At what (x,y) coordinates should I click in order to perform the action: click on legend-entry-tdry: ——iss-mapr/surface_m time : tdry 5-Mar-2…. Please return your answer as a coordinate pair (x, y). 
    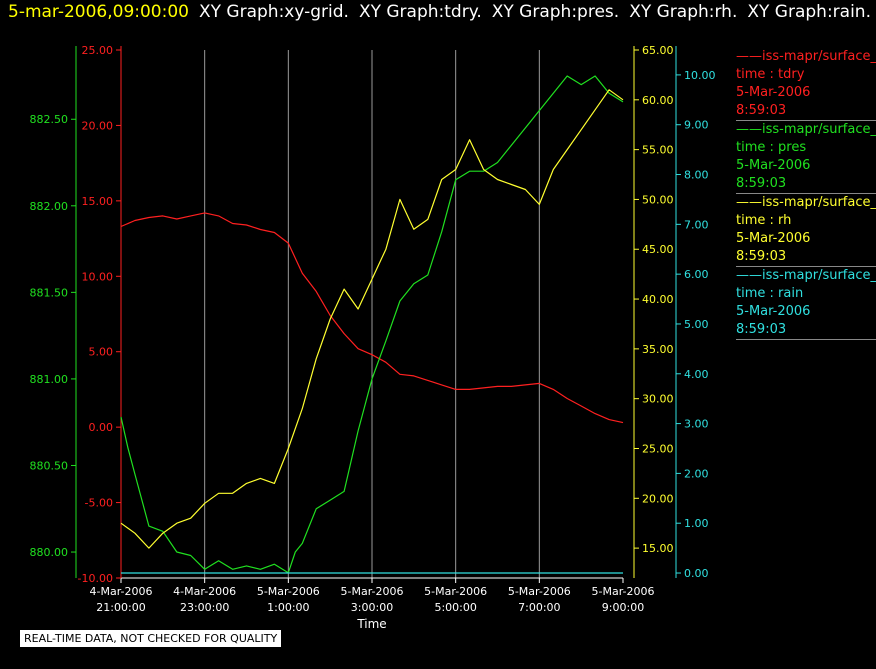
    Looking at the image, I should click on (806, 84).